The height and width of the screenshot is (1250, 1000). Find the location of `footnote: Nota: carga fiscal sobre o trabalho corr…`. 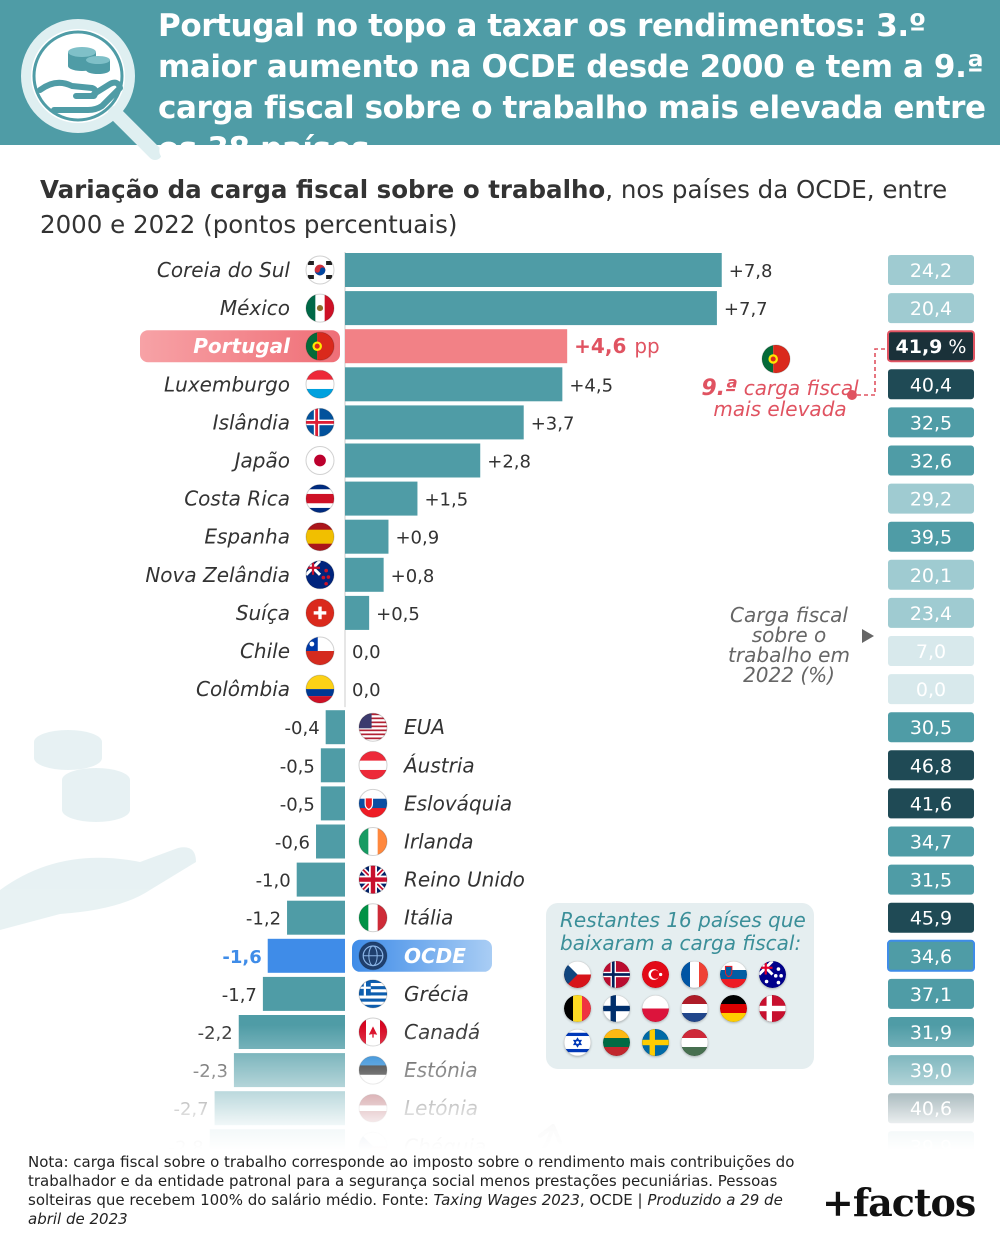

footnote: Nota: carga fiscal sobre o trabalho corr… is located at coordinates (423, 1191).